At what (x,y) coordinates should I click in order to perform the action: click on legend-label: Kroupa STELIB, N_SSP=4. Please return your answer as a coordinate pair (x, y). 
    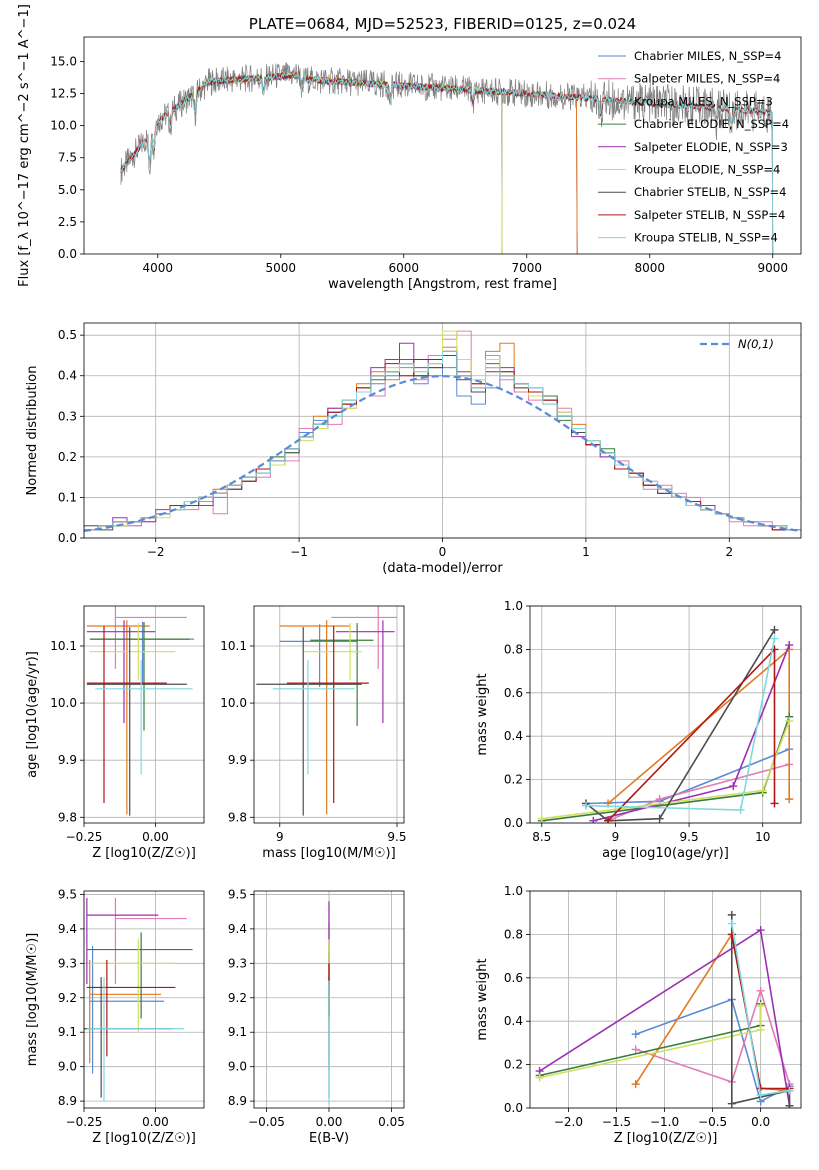
    Looking at the image, I should click on (706, 238).